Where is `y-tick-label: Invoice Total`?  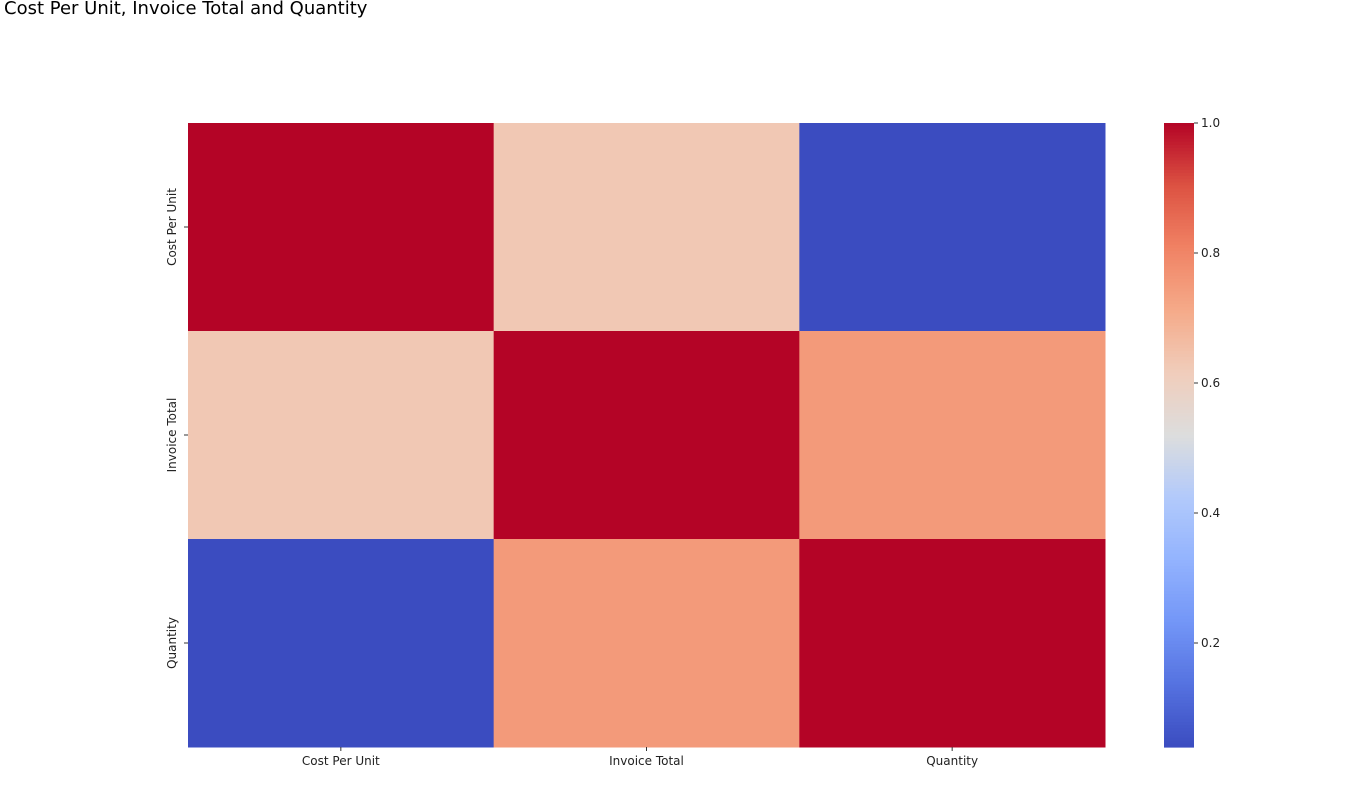 y-tick-label: Invoice Total is located at coordinates (172, 435).